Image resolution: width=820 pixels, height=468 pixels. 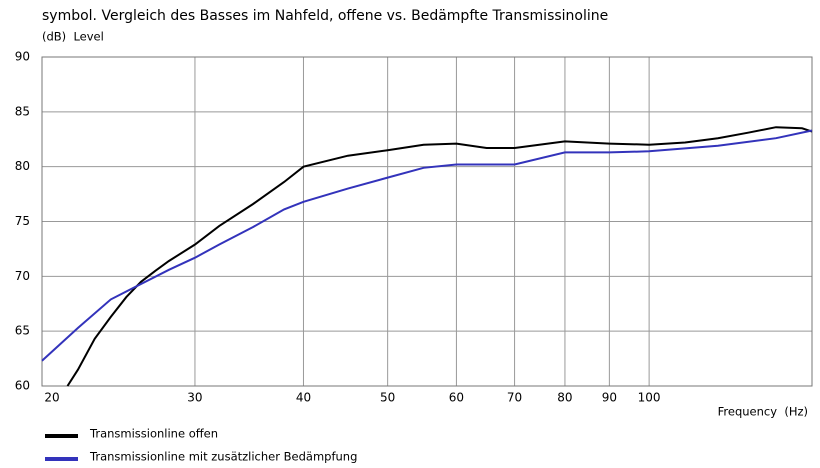 I want to click on y-tick-label: 90, so click(x=22, y=57).